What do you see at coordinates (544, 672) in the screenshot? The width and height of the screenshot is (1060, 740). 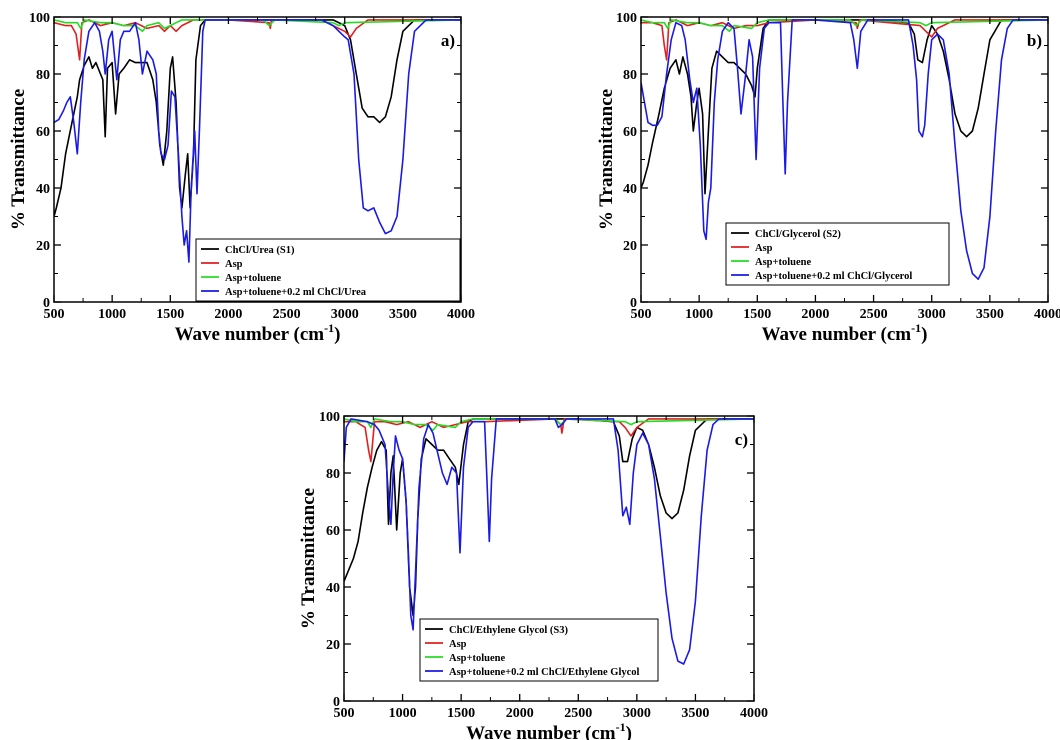 I see `legend-label-4: Asp+toluene+0.2 ml ChCl/Ethylene Glycol` at bounding box center [544, 672].